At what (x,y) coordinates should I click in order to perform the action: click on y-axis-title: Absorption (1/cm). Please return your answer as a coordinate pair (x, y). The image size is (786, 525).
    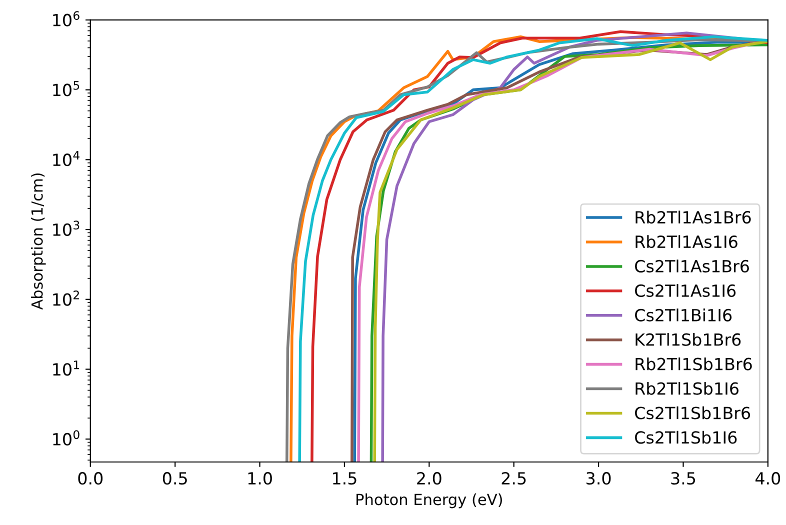
    Looking at the image, I should click on (38, 241).